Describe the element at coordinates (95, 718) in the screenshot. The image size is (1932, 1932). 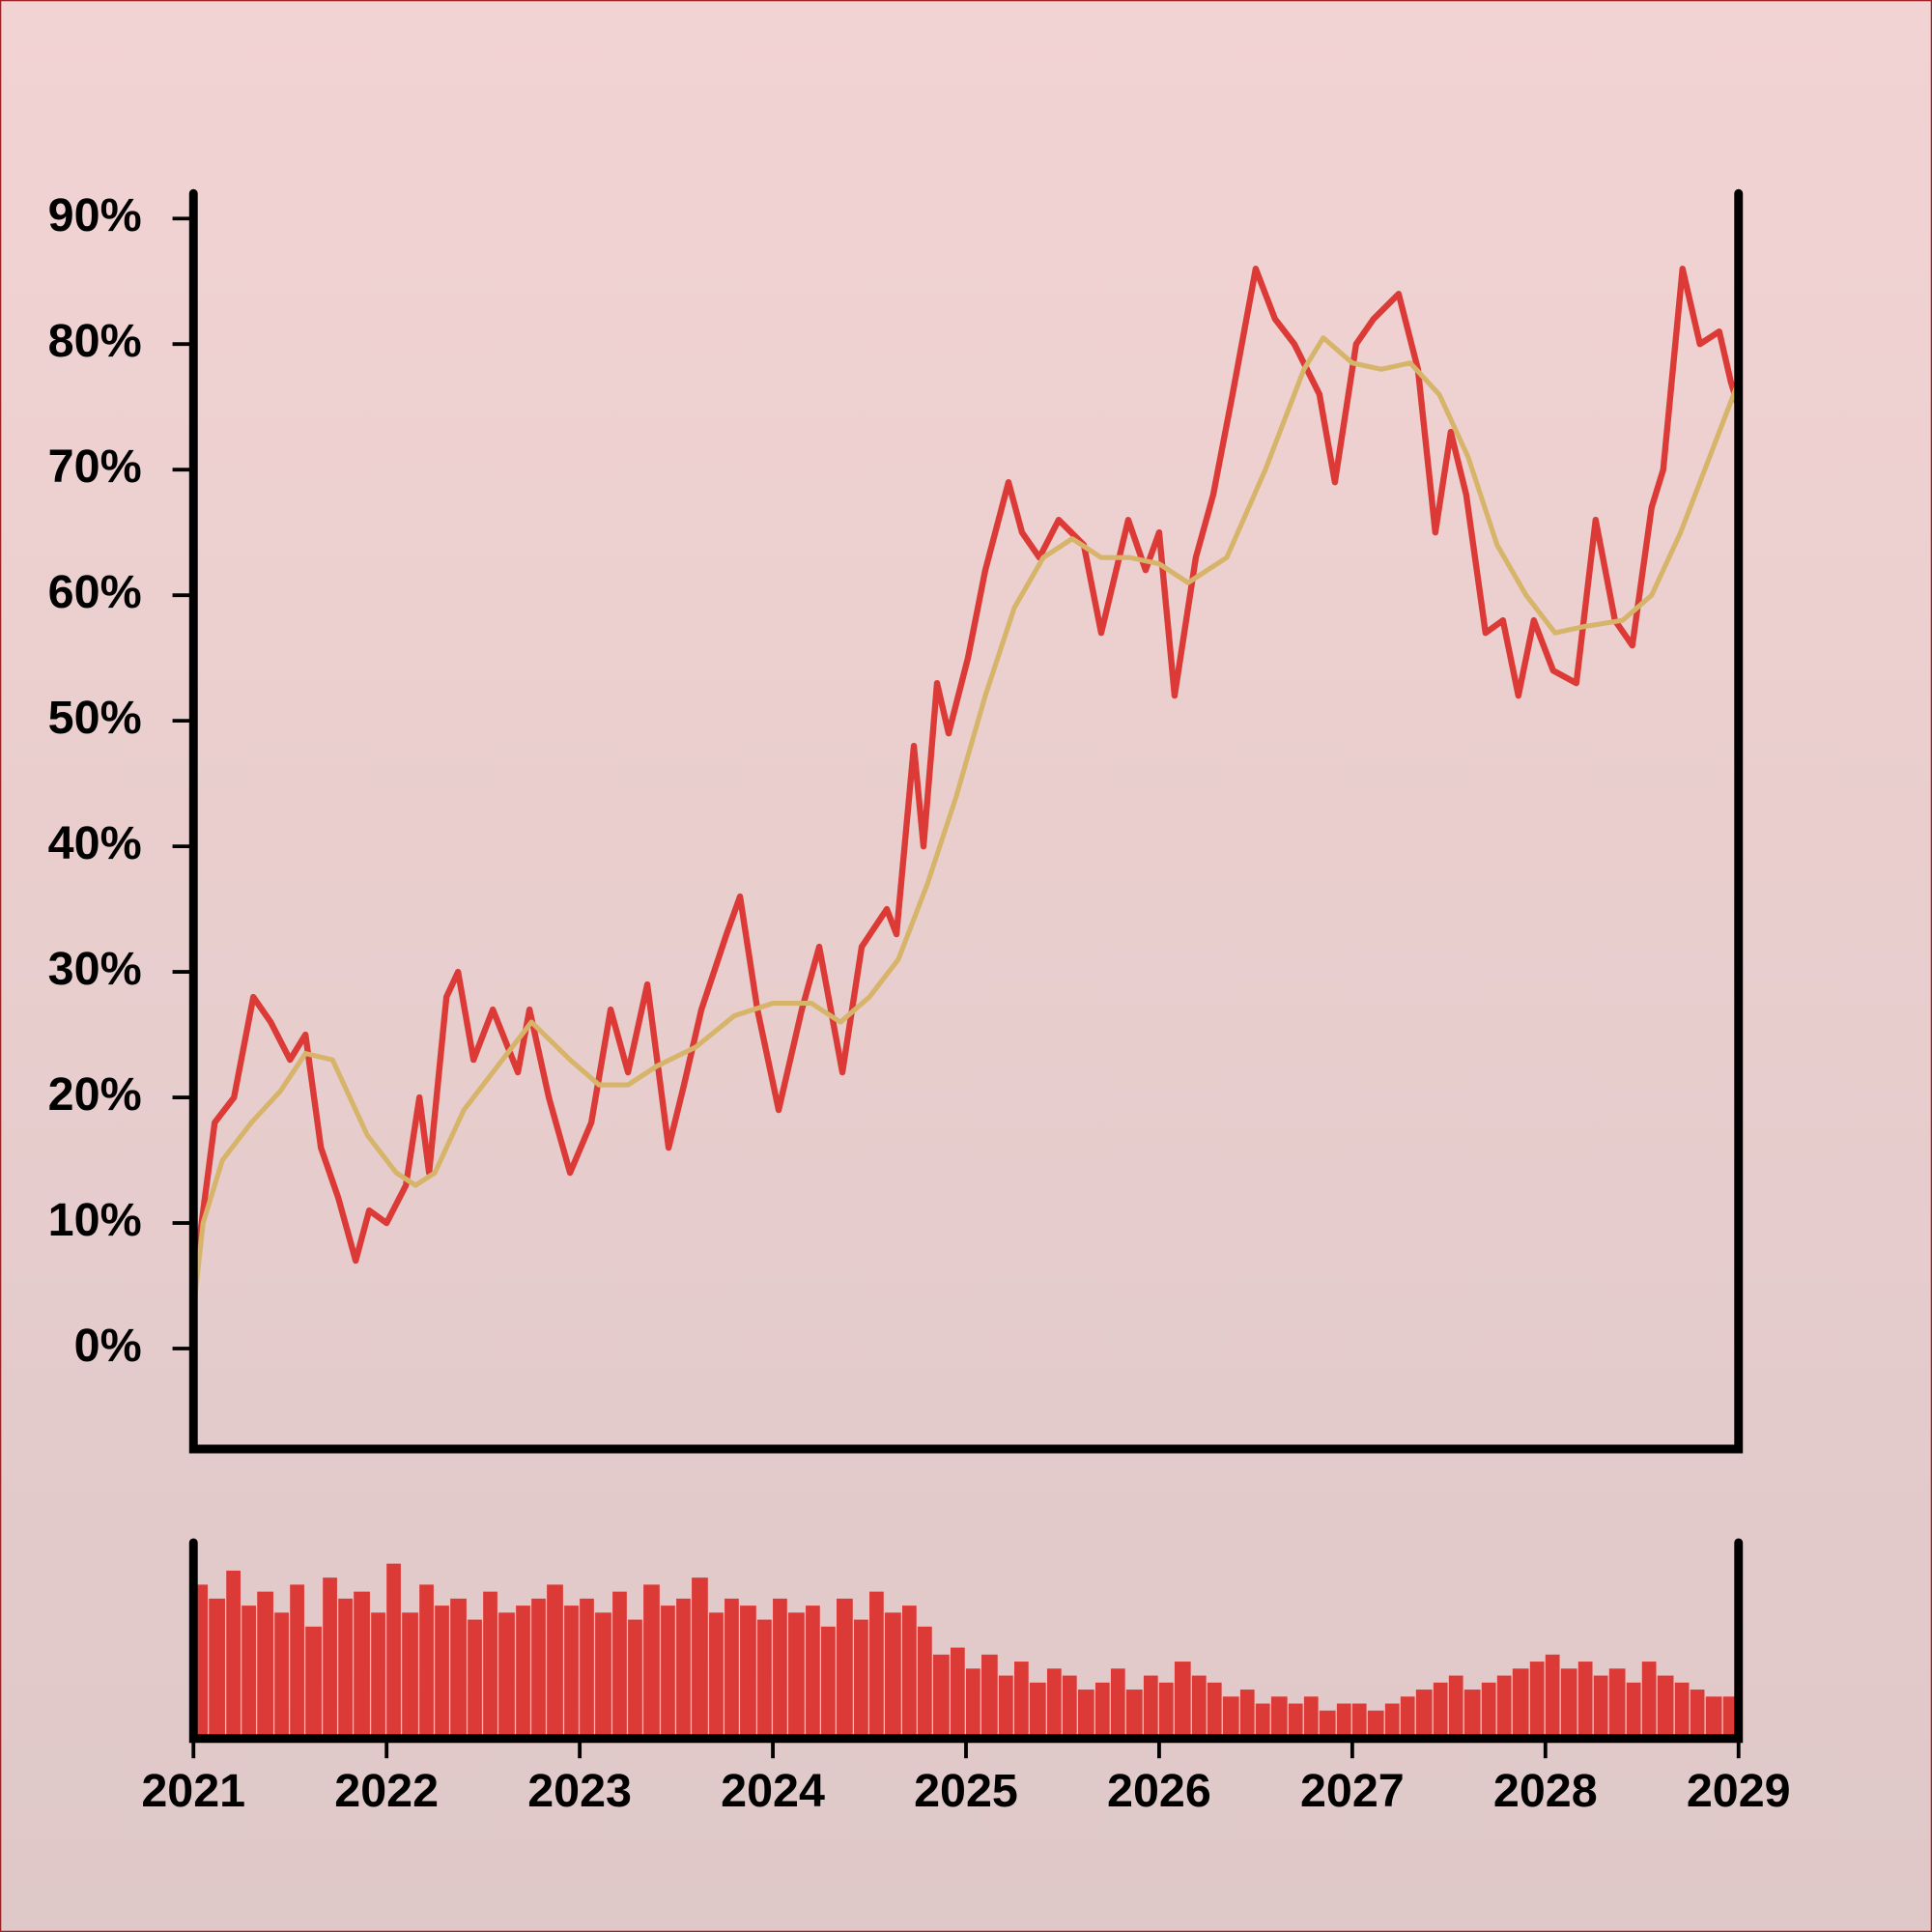
I see `y-tick-label: 50%` at that location.